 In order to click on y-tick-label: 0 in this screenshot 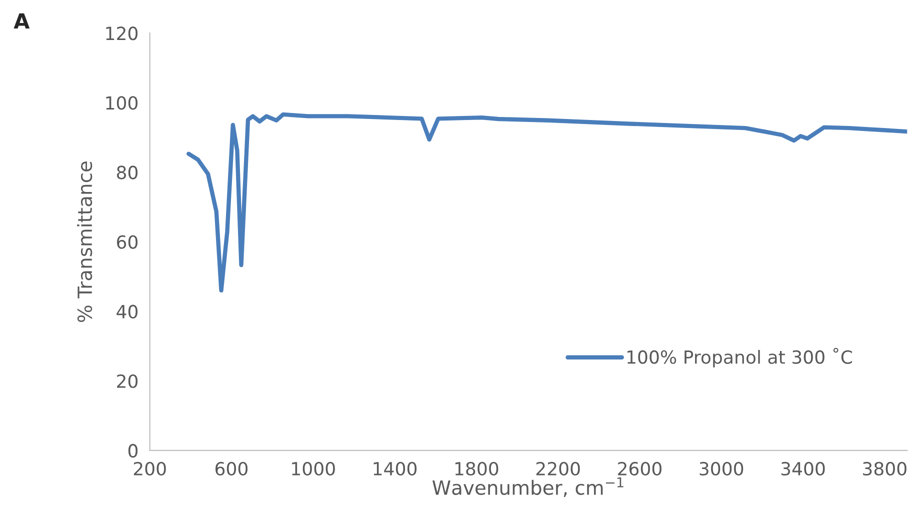, I will do `click(133, 451)`.